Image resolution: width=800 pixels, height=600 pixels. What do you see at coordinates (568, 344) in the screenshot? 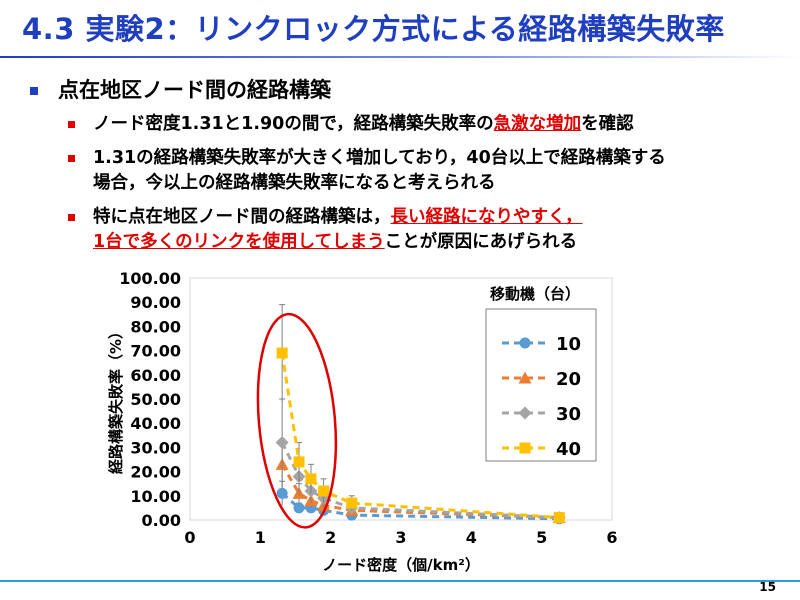
I see `legend-label: 10` at bounding box center [568, 344].